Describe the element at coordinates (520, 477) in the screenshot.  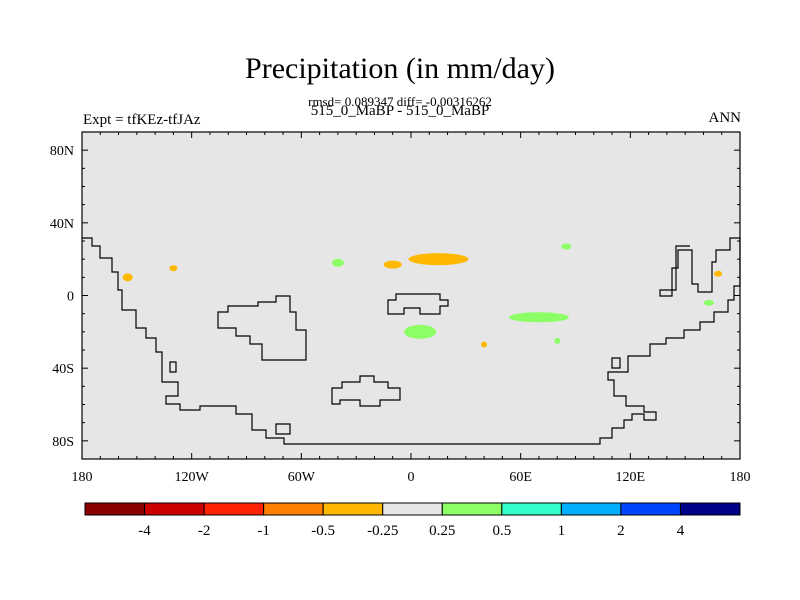
I see `x-tick-label: 60E` at that location.